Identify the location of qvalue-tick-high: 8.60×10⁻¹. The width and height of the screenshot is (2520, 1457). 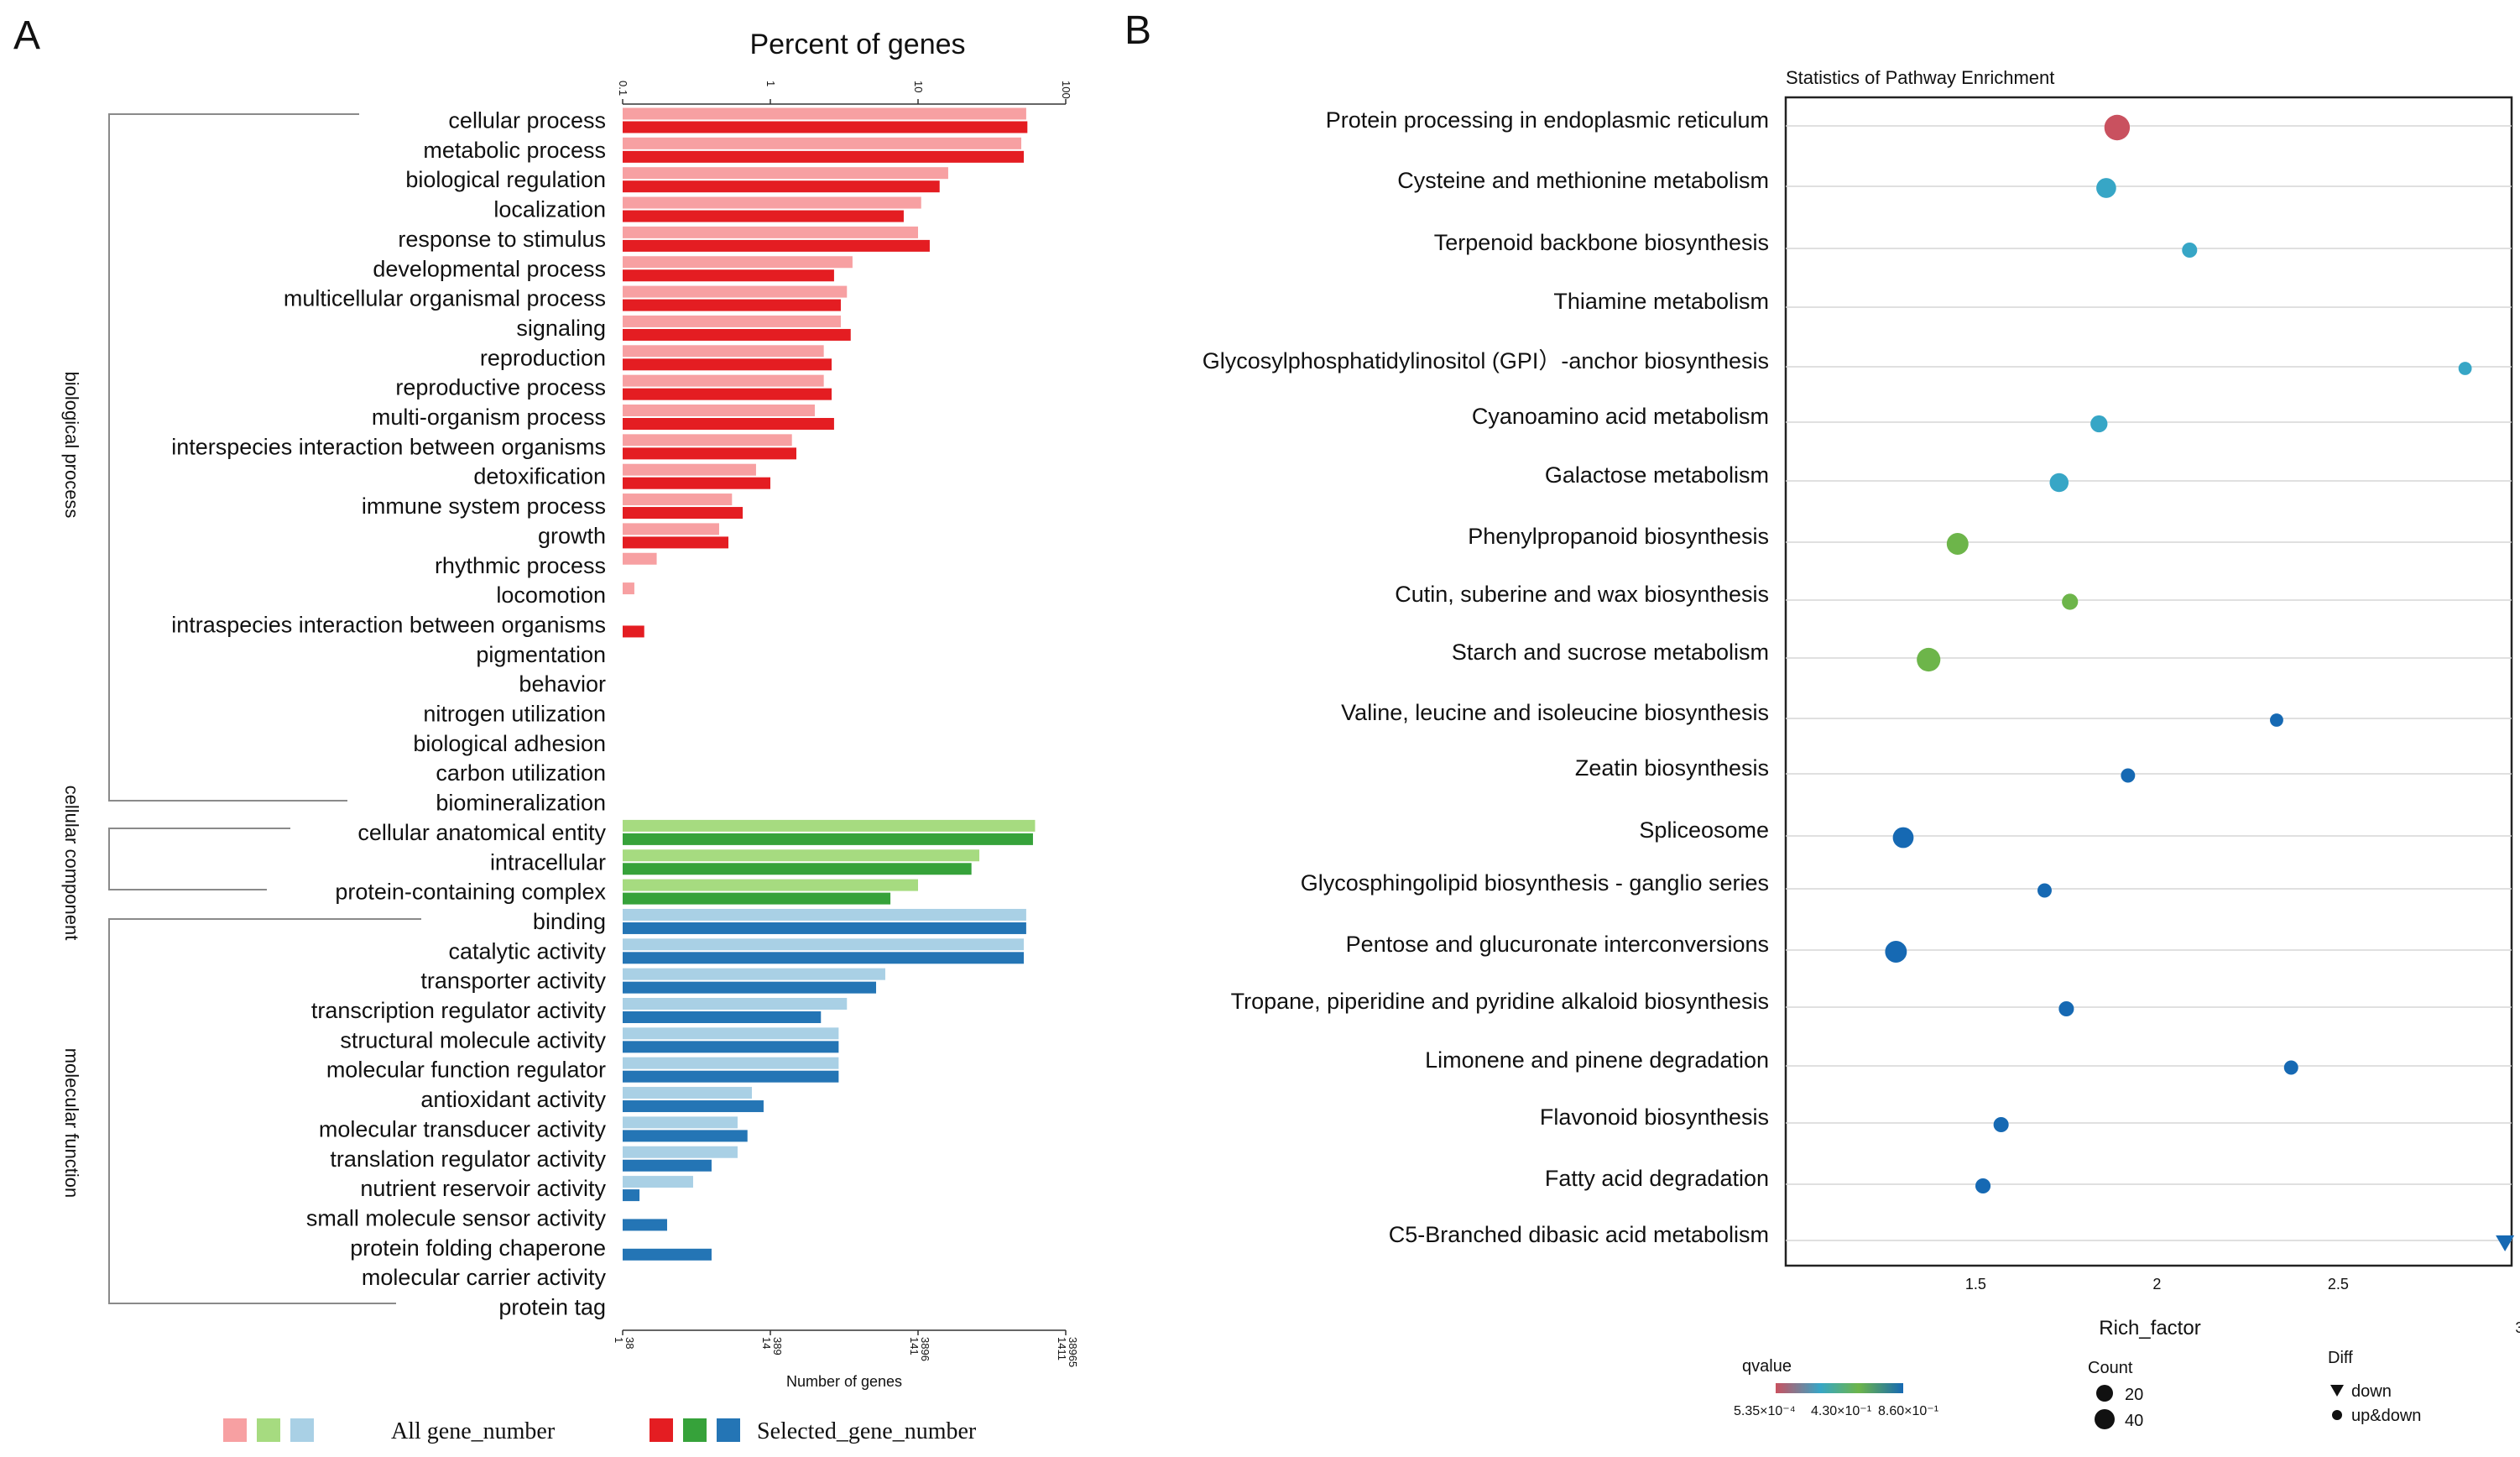
(1908, 1411).